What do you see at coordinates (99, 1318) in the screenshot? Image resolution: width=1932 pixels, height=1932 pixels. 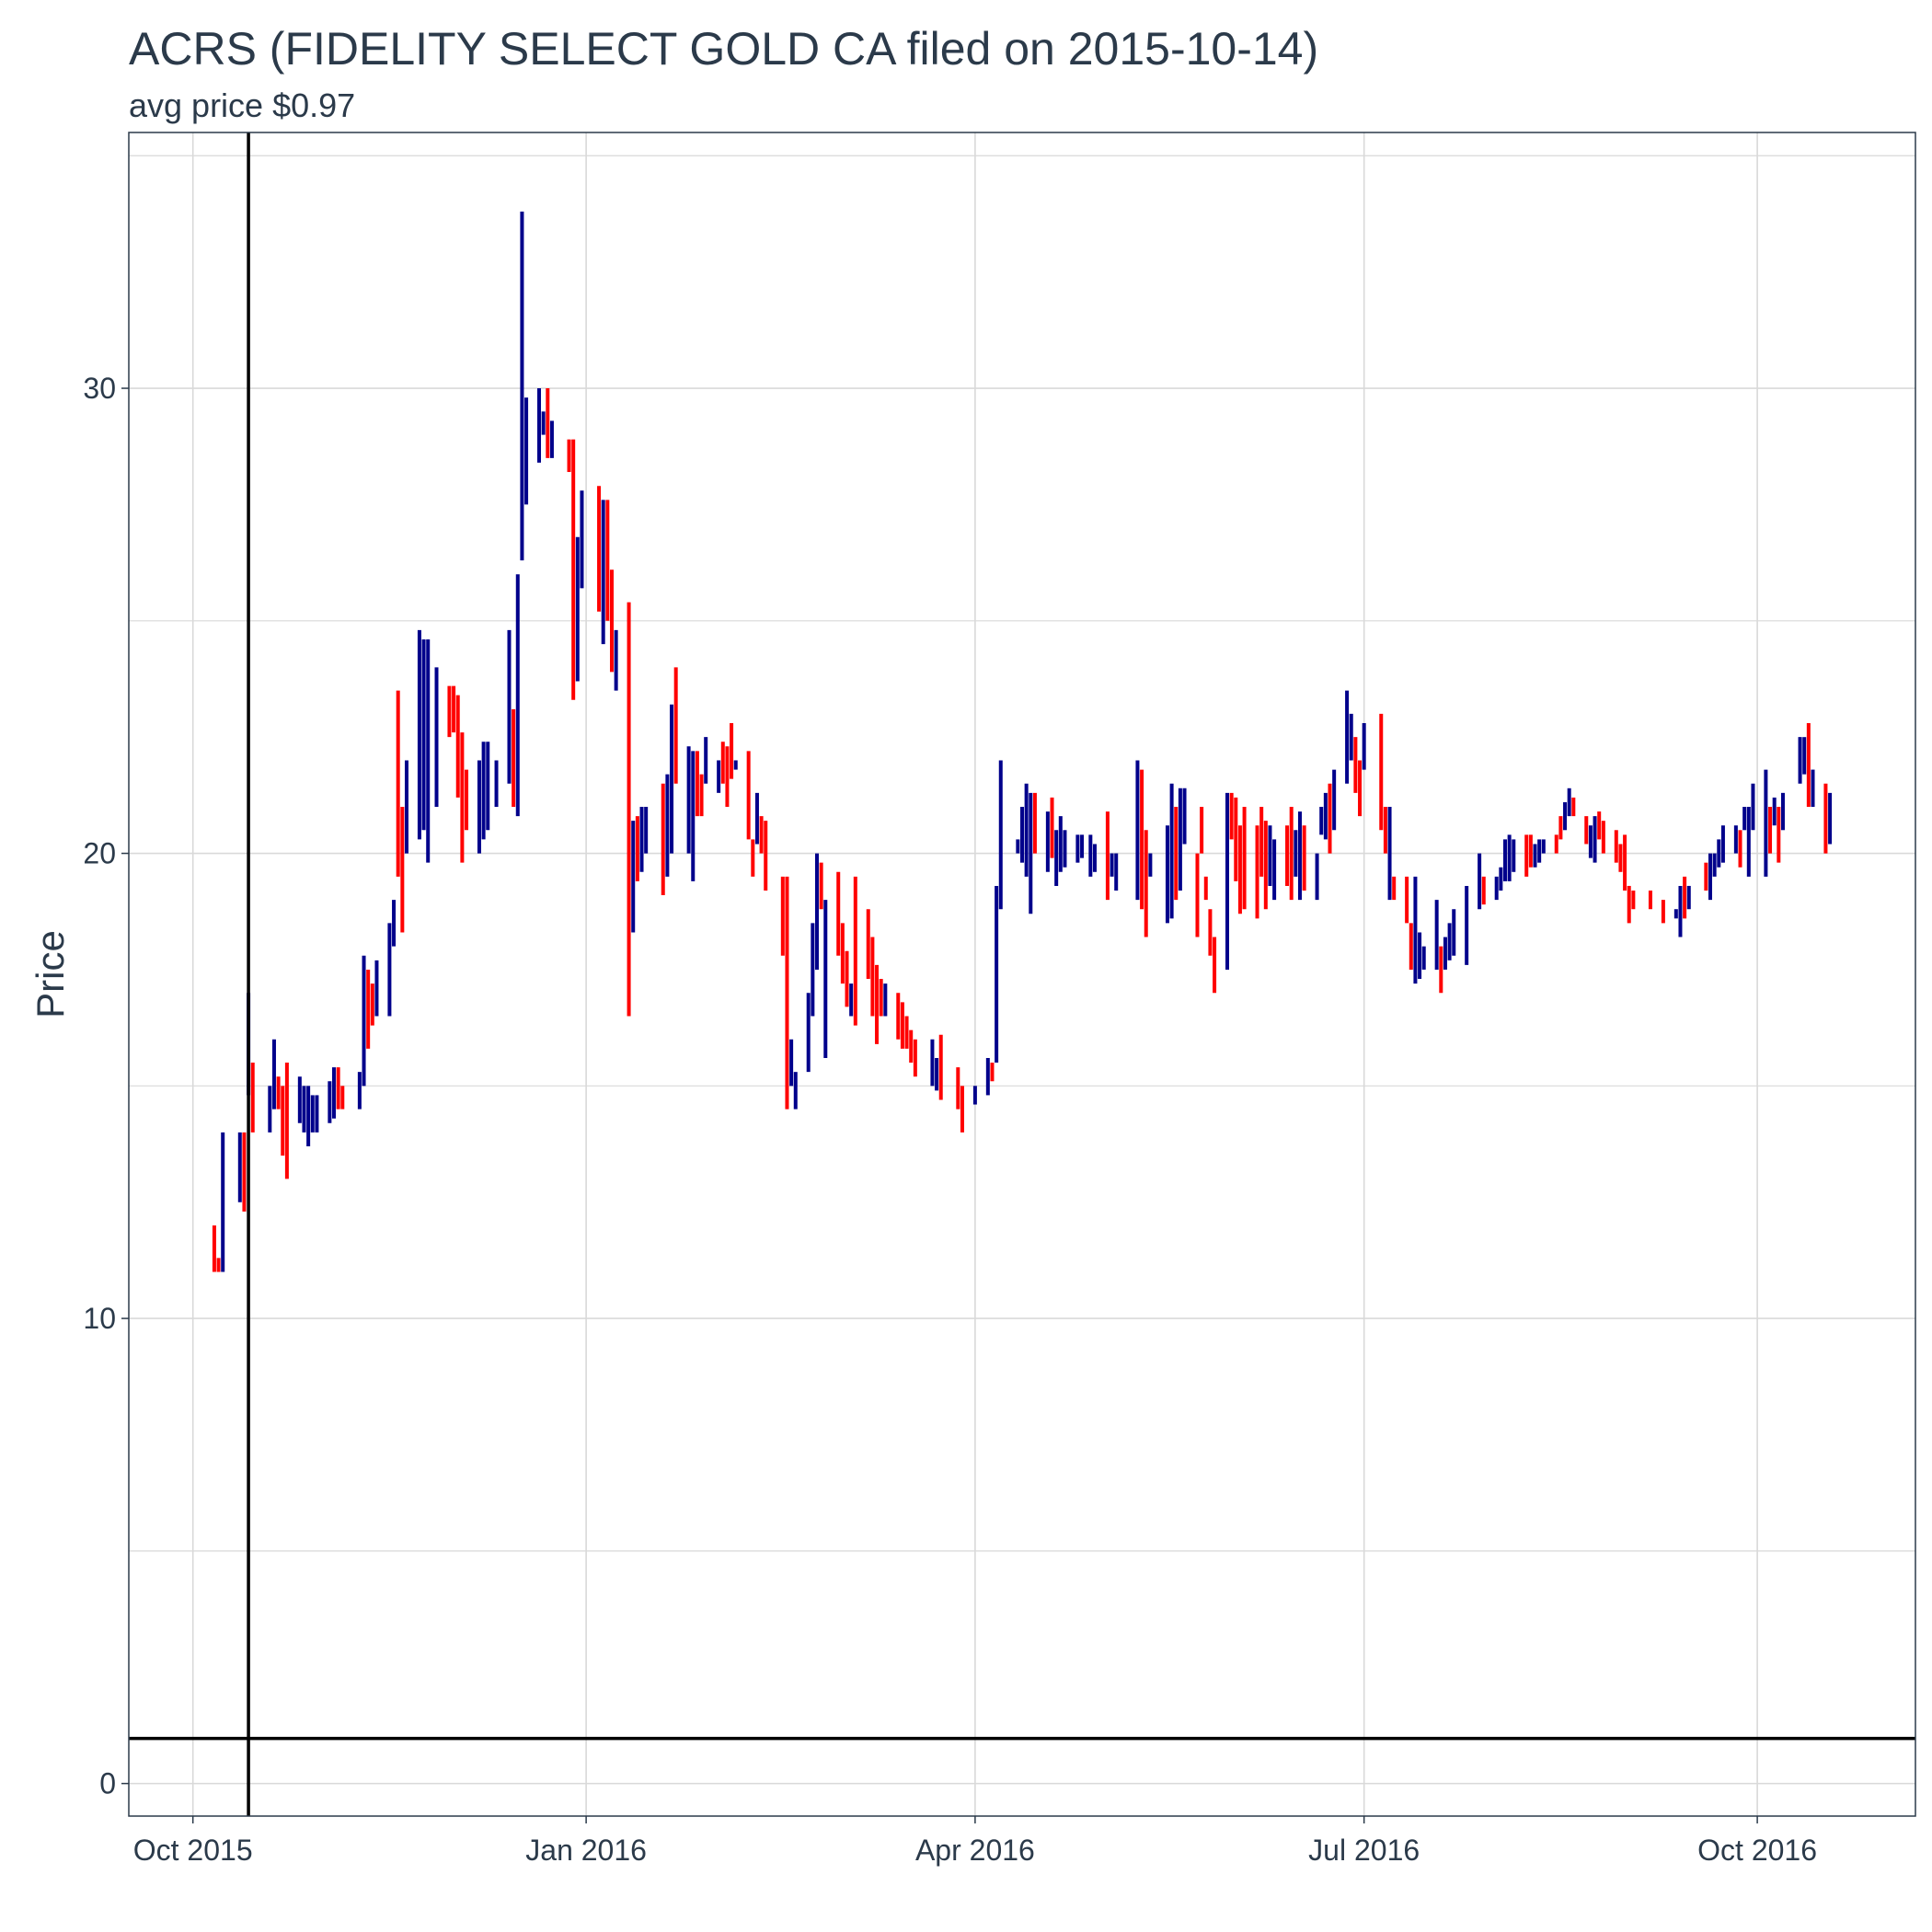 I see `y-tick-label: 10` at bounding box center [99, 1318].